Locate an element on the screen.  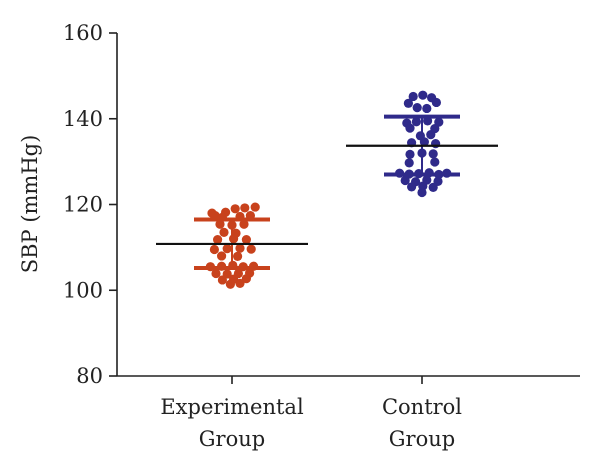
y-tick-label: 160 is located at coordinates (83, 33).